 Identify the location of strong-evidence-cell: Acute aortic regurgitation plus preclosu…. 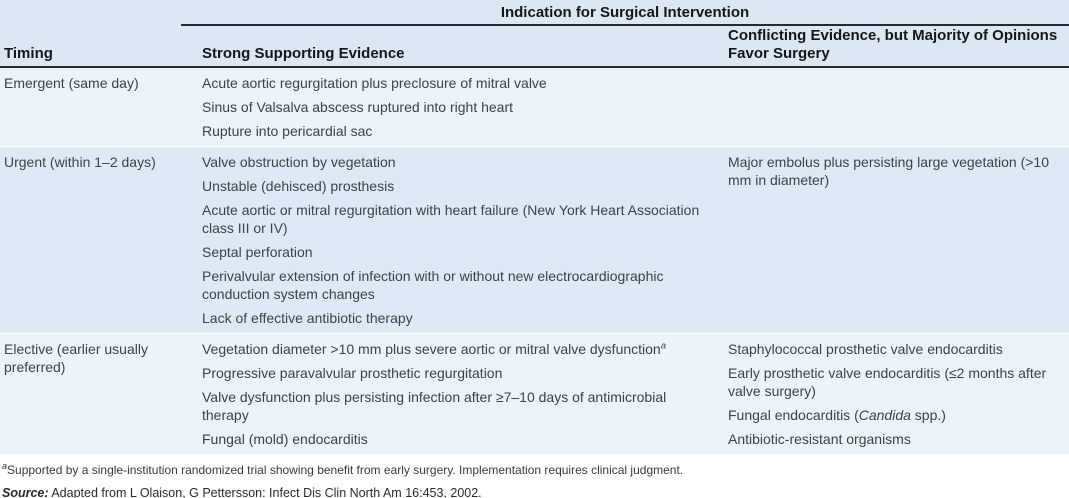
(450, 107).